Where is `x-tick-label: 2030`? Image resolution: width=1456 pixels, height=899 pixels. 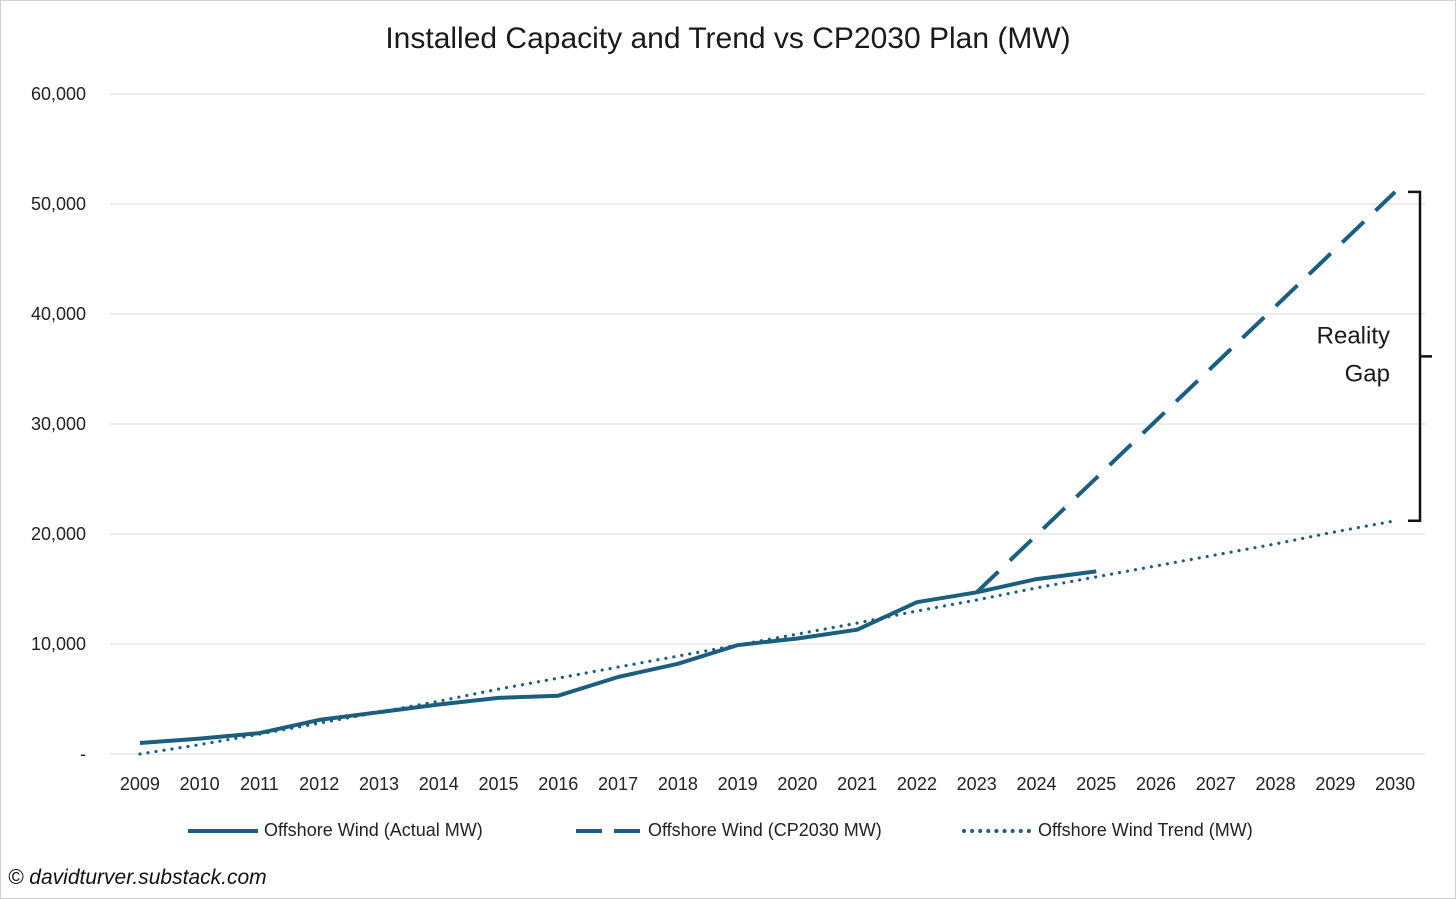 x-tick-label: 2030 is located at coordinates (1395, 784).